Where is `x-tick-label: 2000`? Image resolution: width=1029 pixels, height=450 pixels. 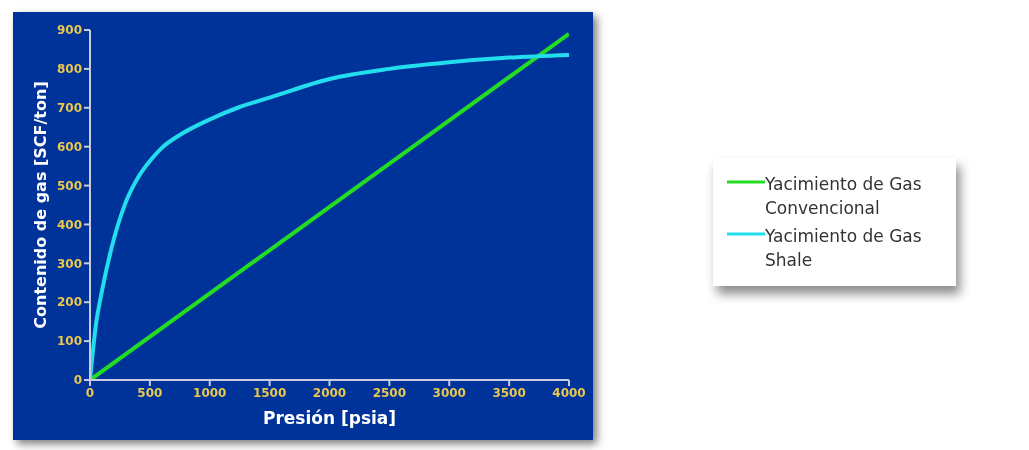 x-tick-label: 2000 is located at coordinates (329, 392).